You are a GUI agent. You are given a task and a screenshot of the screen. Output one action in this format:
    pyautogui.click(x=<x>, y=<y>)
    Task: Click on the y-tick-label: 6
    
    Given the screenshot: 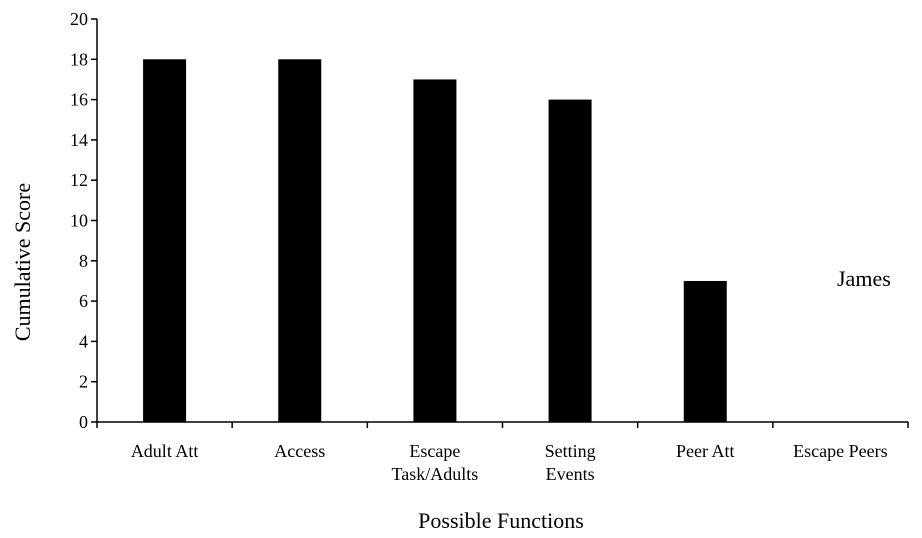 What is the action you would take?
    pyautogui.click(x=83, y=301)
    